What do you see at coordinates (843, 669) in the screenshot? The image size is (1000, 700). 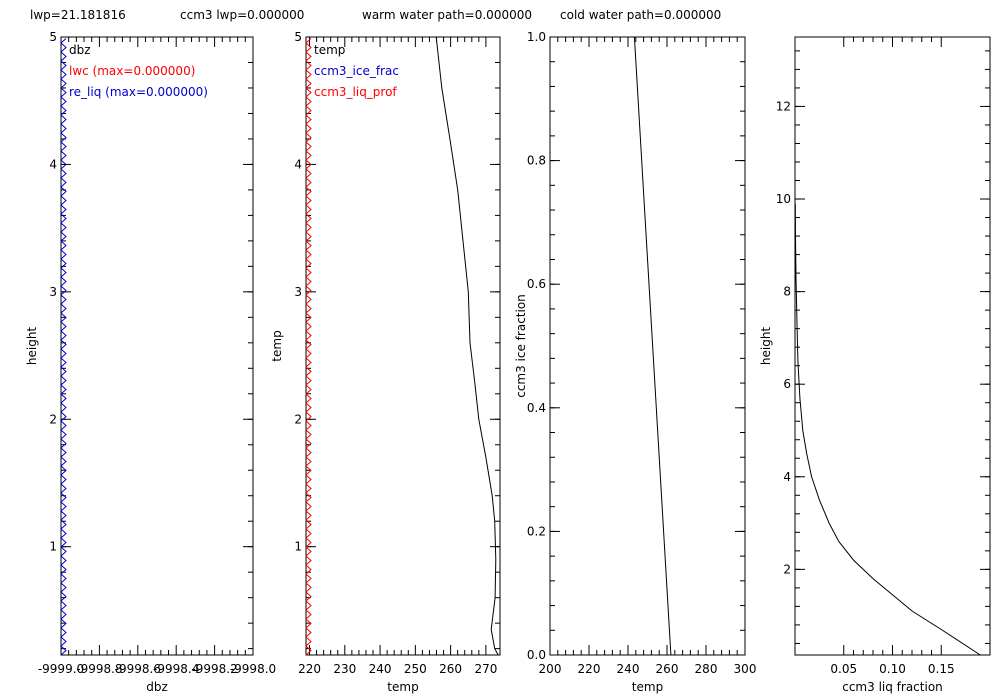 I see `x-tick-label: 0.05` at bounding box center [843, 669].